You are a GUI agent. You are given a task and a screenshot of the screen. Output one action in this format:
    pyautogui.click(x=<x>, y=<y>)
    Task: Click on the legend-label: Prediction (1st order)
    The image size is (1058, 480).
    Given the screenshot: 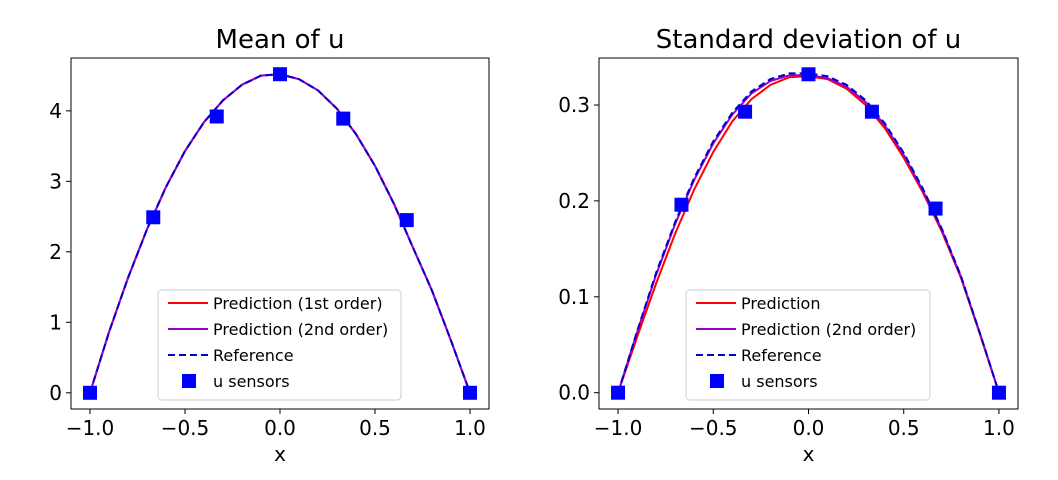 What is the action you would take?
    pyautogui.click(x=298, y=303)
    